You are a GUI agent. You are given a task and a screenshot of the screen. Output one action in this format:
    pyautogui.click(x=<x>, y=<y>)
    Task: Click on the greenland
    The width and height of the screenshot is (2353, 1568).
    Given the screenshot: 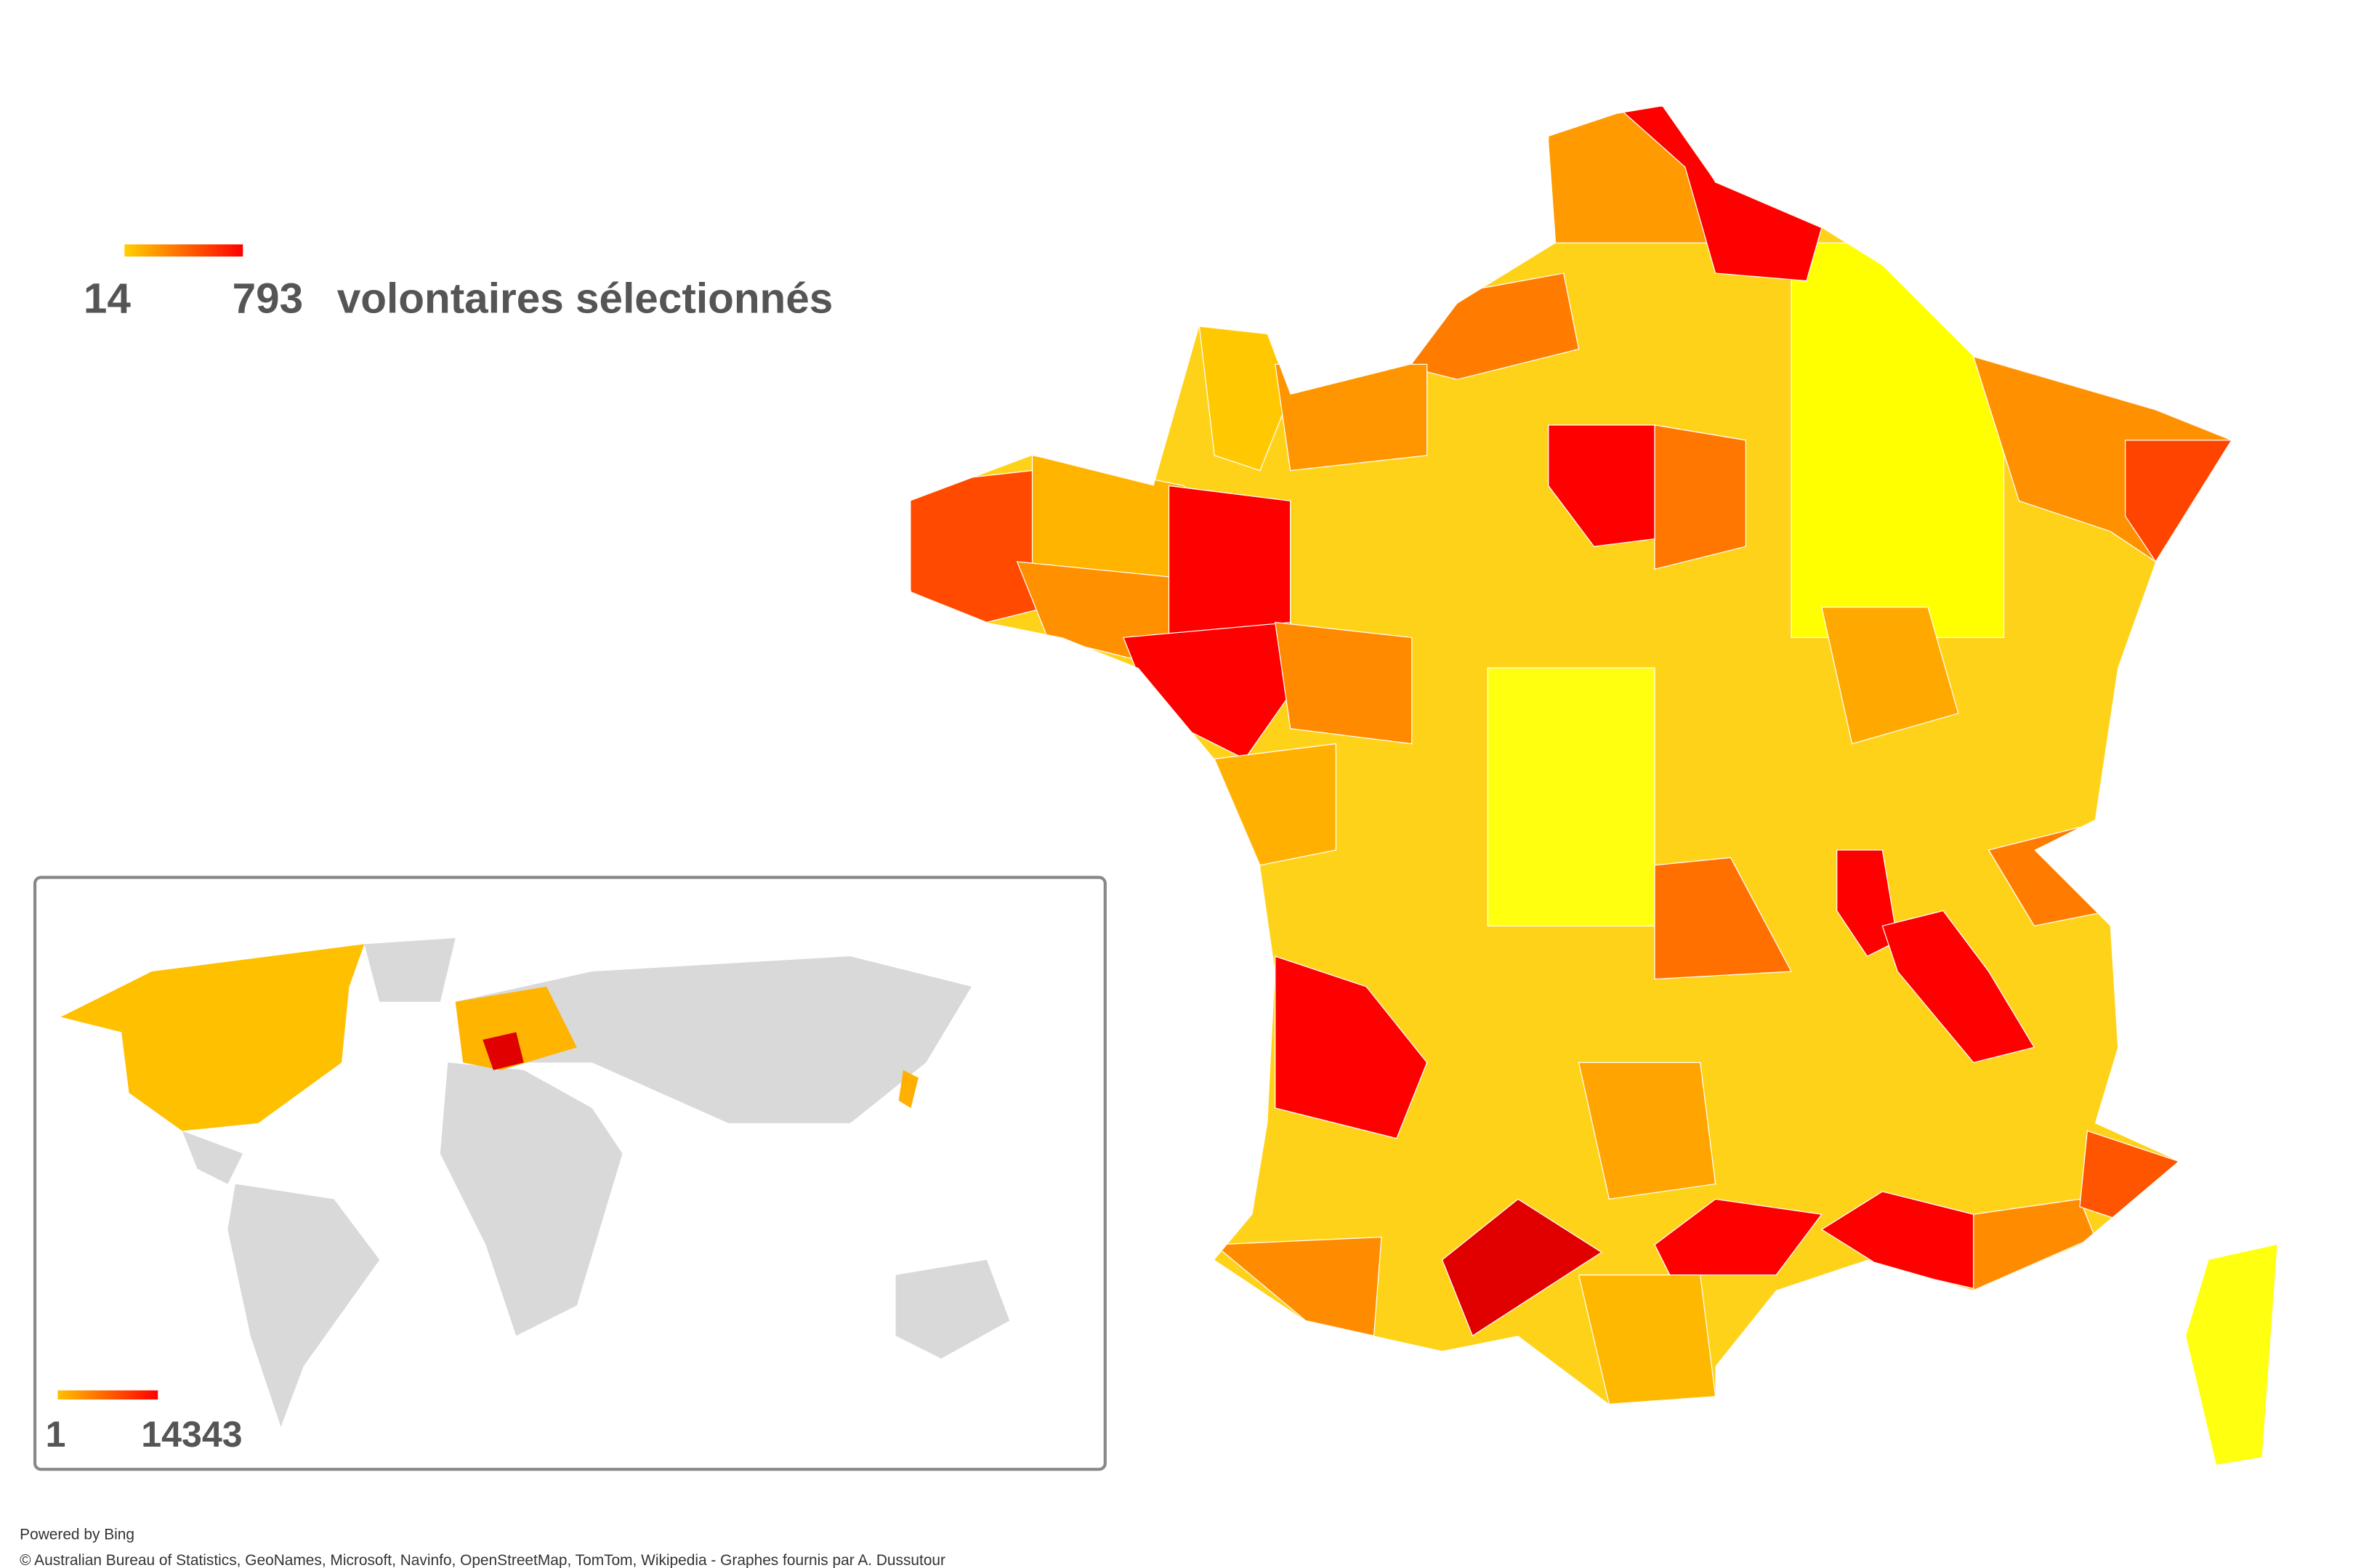 What is the action you would take?
    pyautogui.click(x=410, y=970)
    